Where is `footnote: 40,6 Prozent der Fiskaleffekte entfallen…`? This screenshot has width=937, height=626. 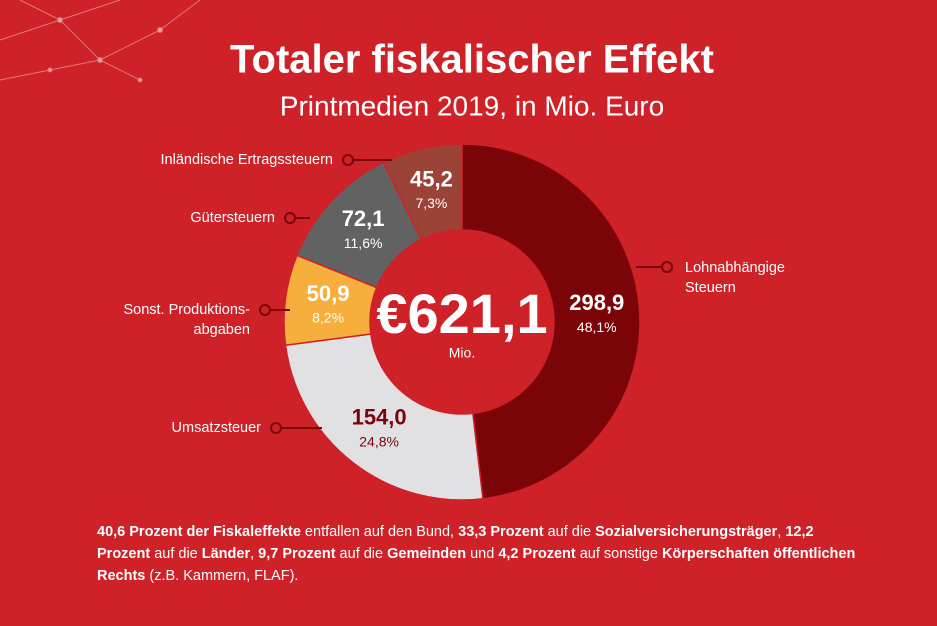 footnote: 40,6 Prozent der Fiskaleffekte entfallen… is located at coordinates (482, 554).